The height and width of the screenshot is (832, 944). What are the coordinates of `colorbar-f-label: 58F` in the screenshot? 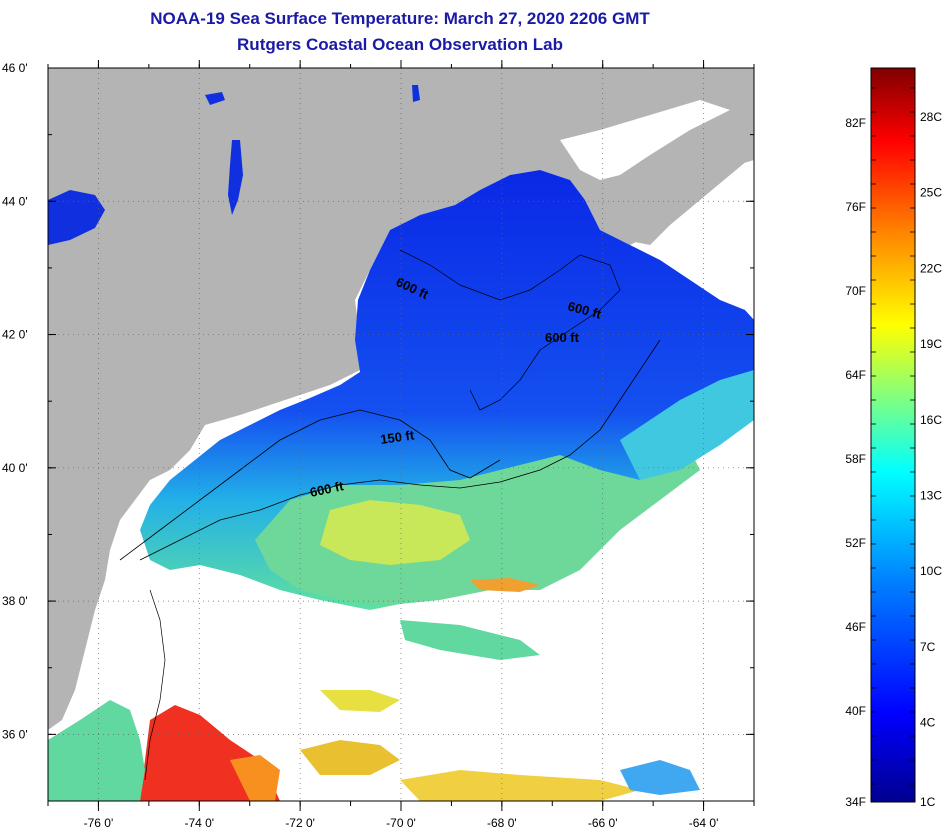 It's located at (855, 459).